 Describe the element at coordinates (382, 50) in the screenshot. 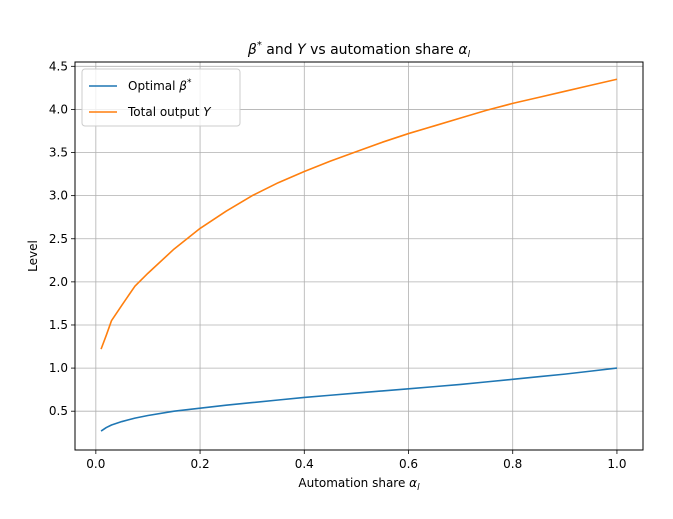

I see `title-mid: vs automation share` at that location.